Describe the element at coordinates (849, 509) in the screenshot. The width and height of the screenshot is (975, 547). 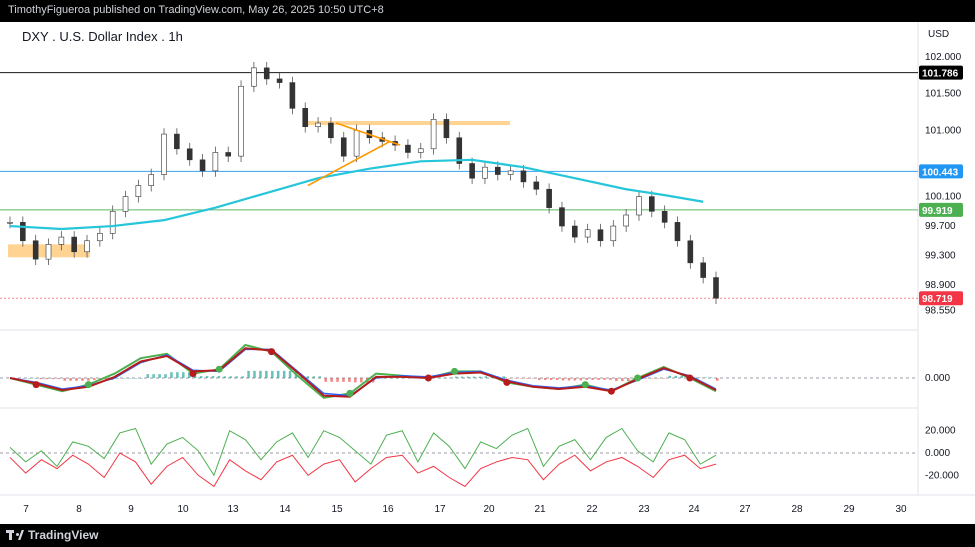
I see `time-tick-label: 29` at that location.